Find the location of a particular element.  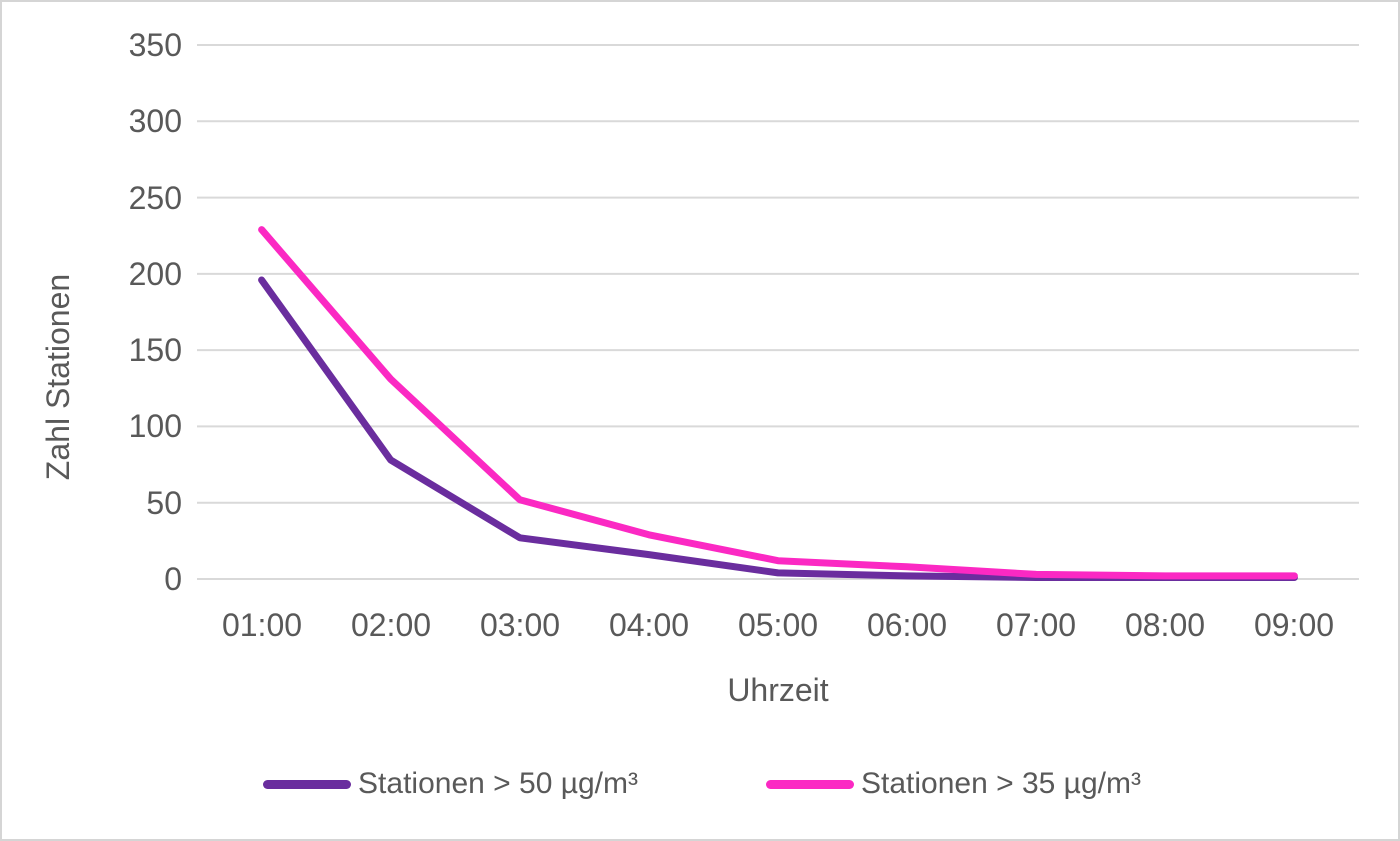

legend-swatch-pink is located at coordinates (810, 784).